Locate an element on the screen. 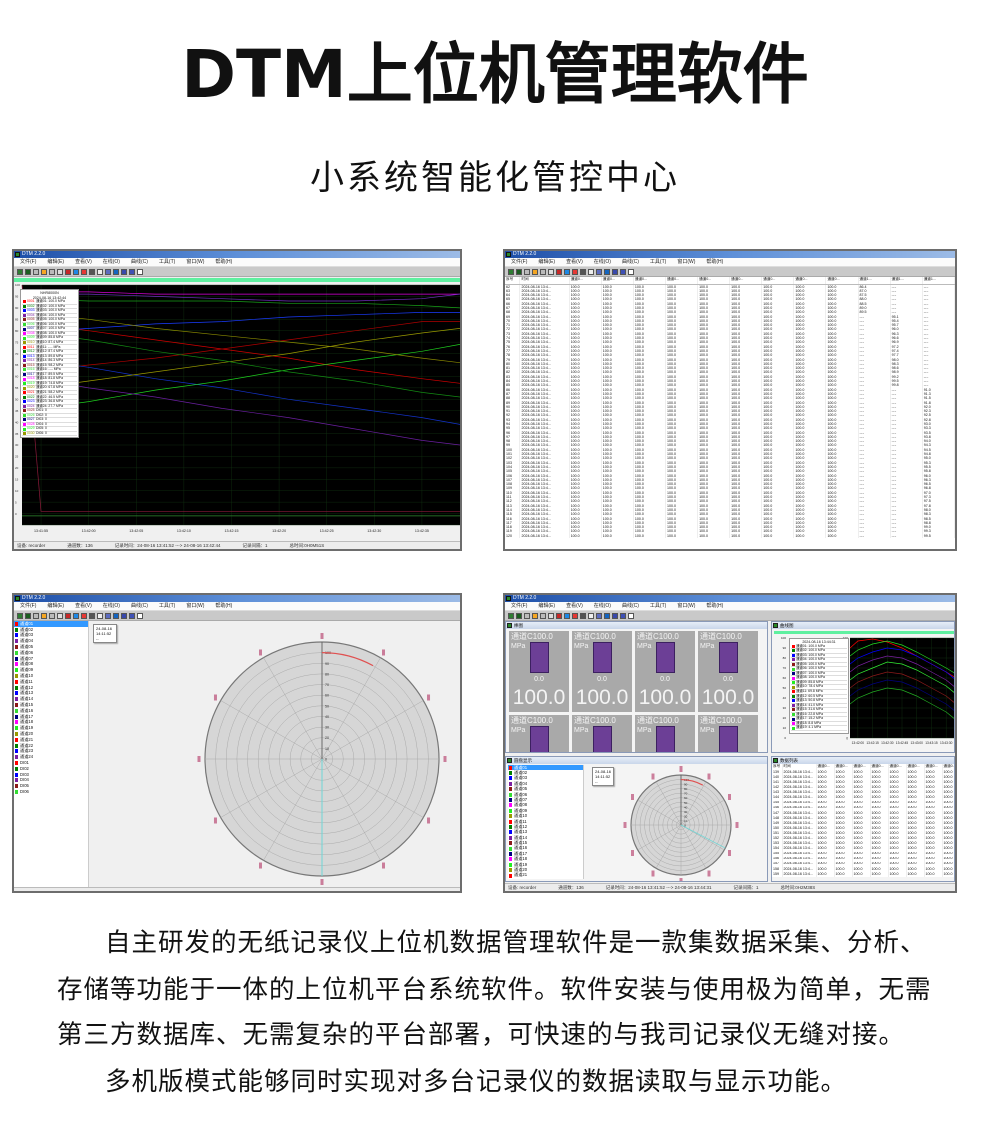 Image resolution: width=990 pixels, height=1136 pixels. disabled-icon is located at coordinates (543, 615).